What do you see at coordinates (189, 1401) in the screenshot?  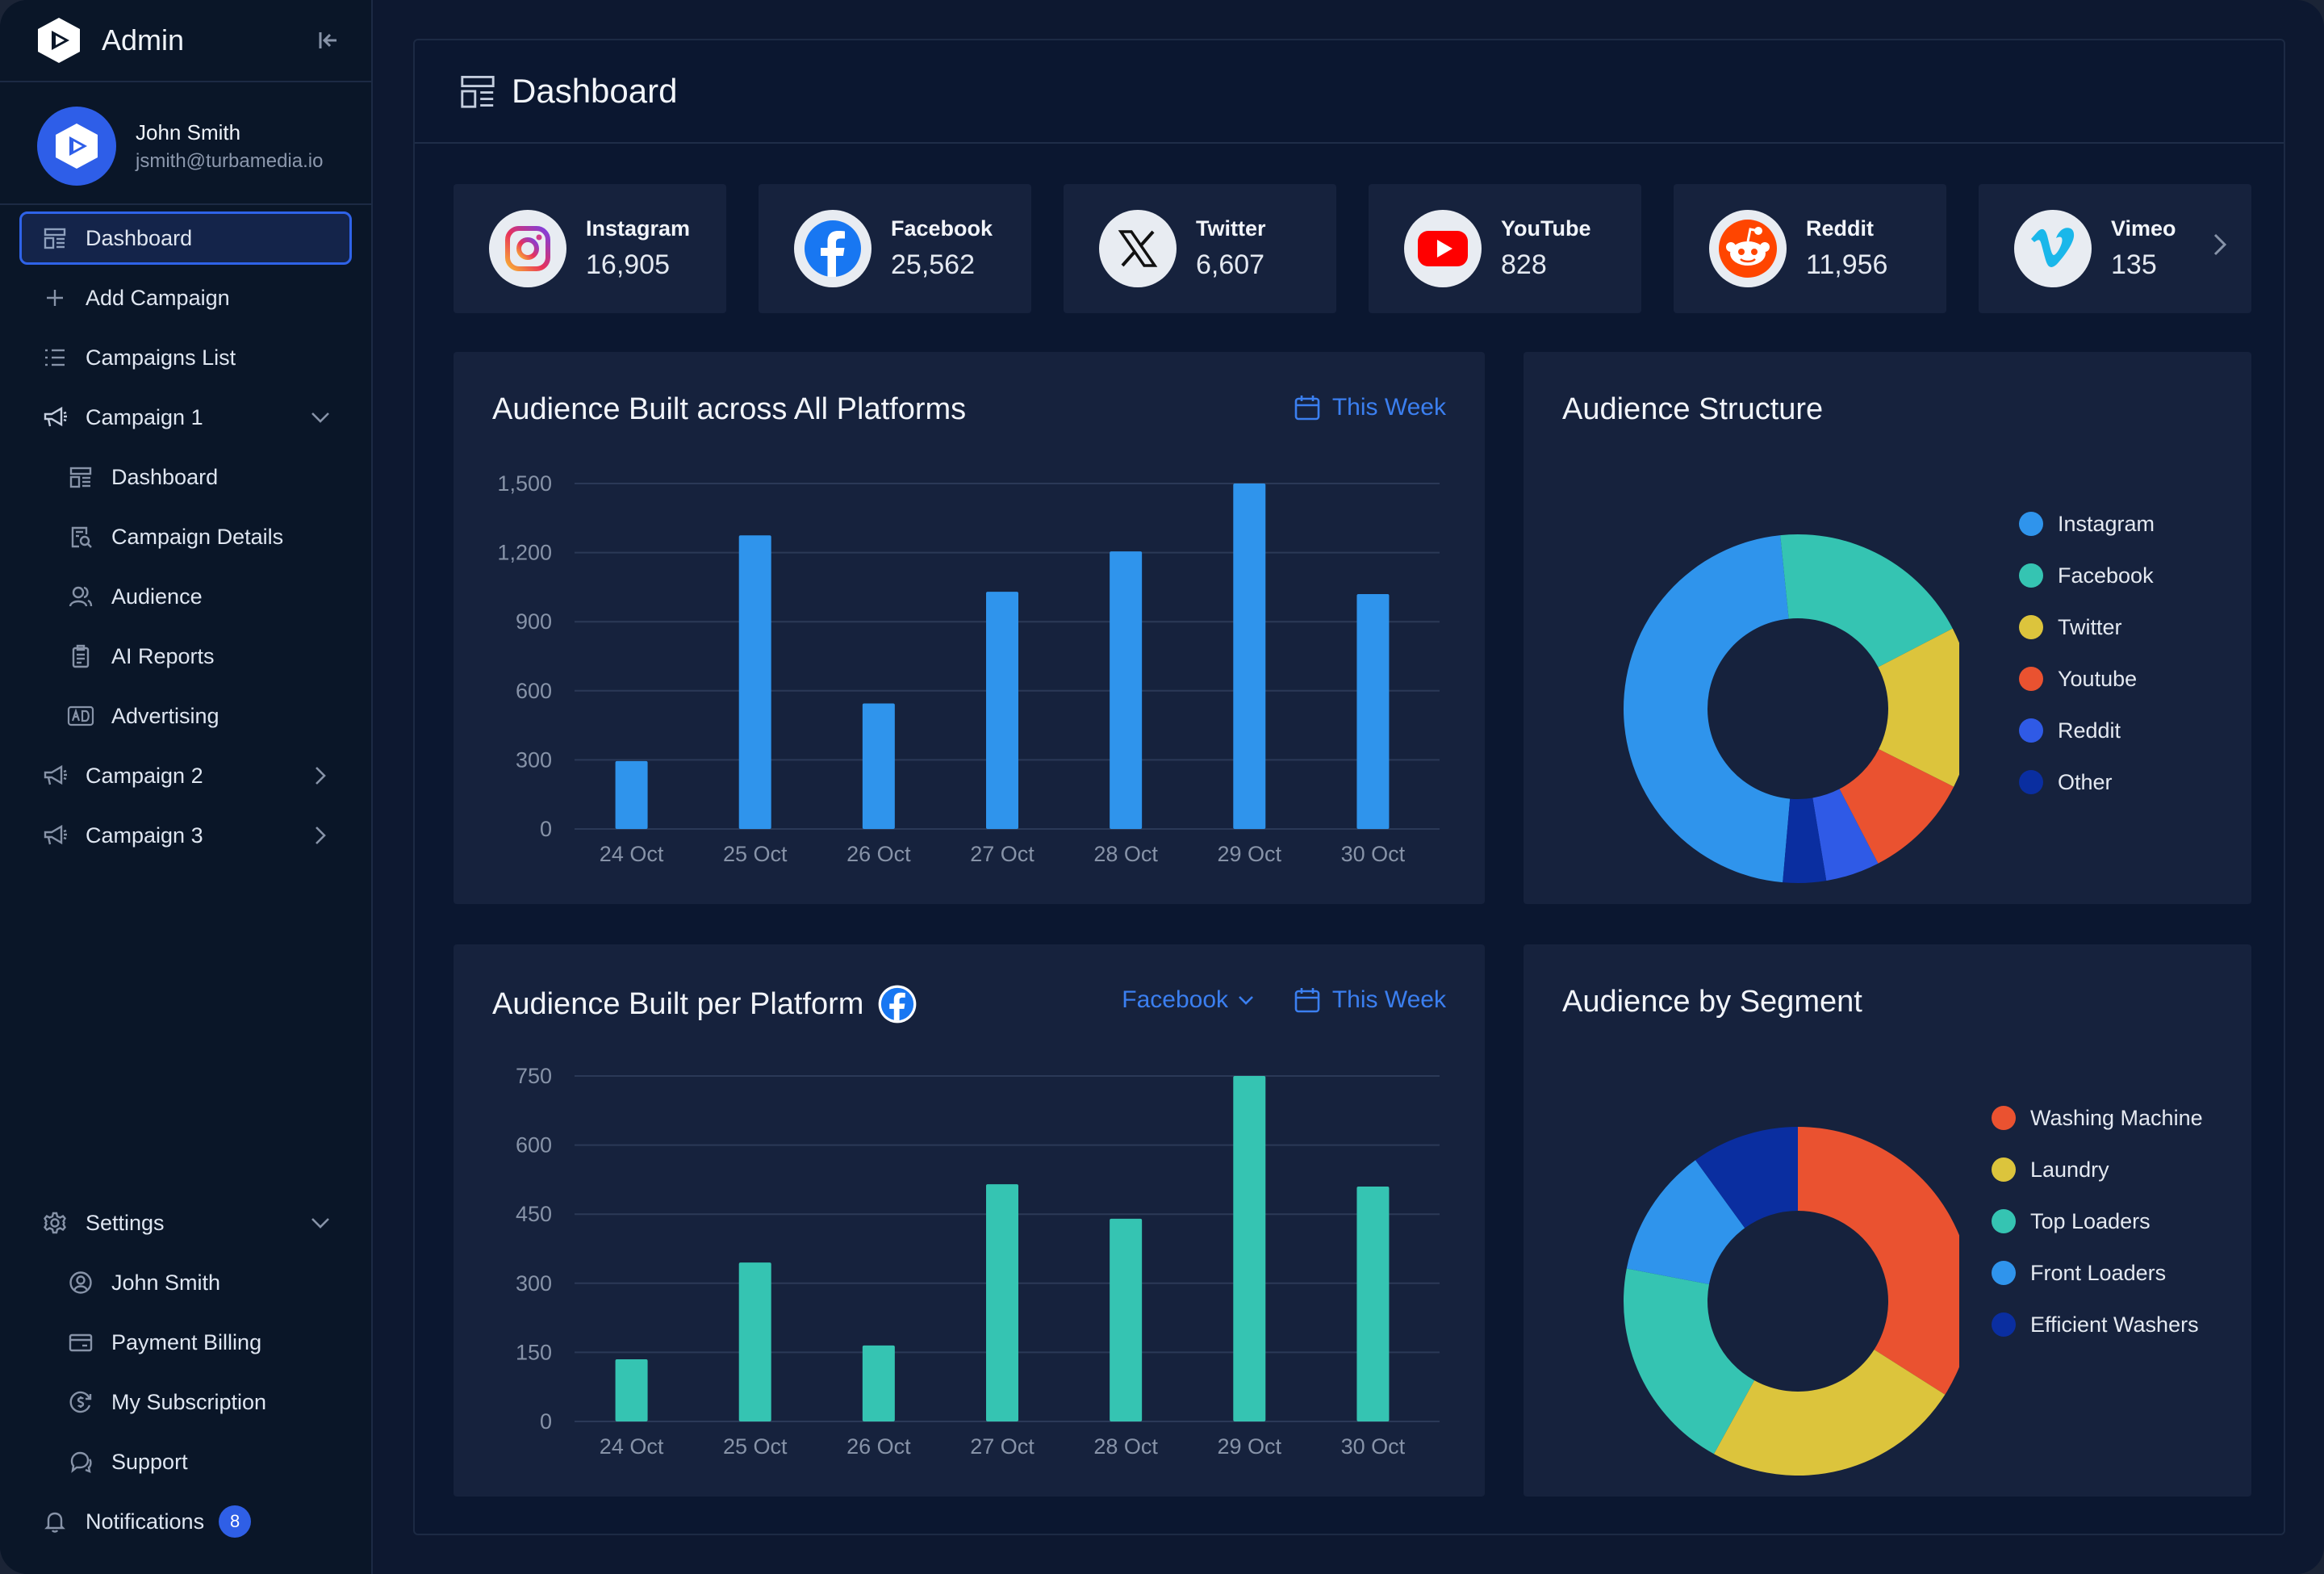 I see `sidebar-item-label: My Subscription` at bounding box center [189, 1401].